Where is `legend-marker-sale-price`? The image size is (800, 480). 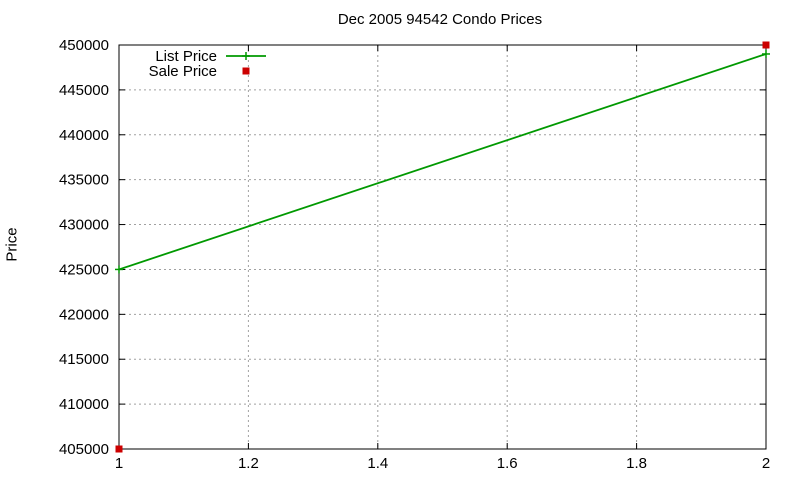 legend-marker-sale-price is located at coordinates (246, 71).